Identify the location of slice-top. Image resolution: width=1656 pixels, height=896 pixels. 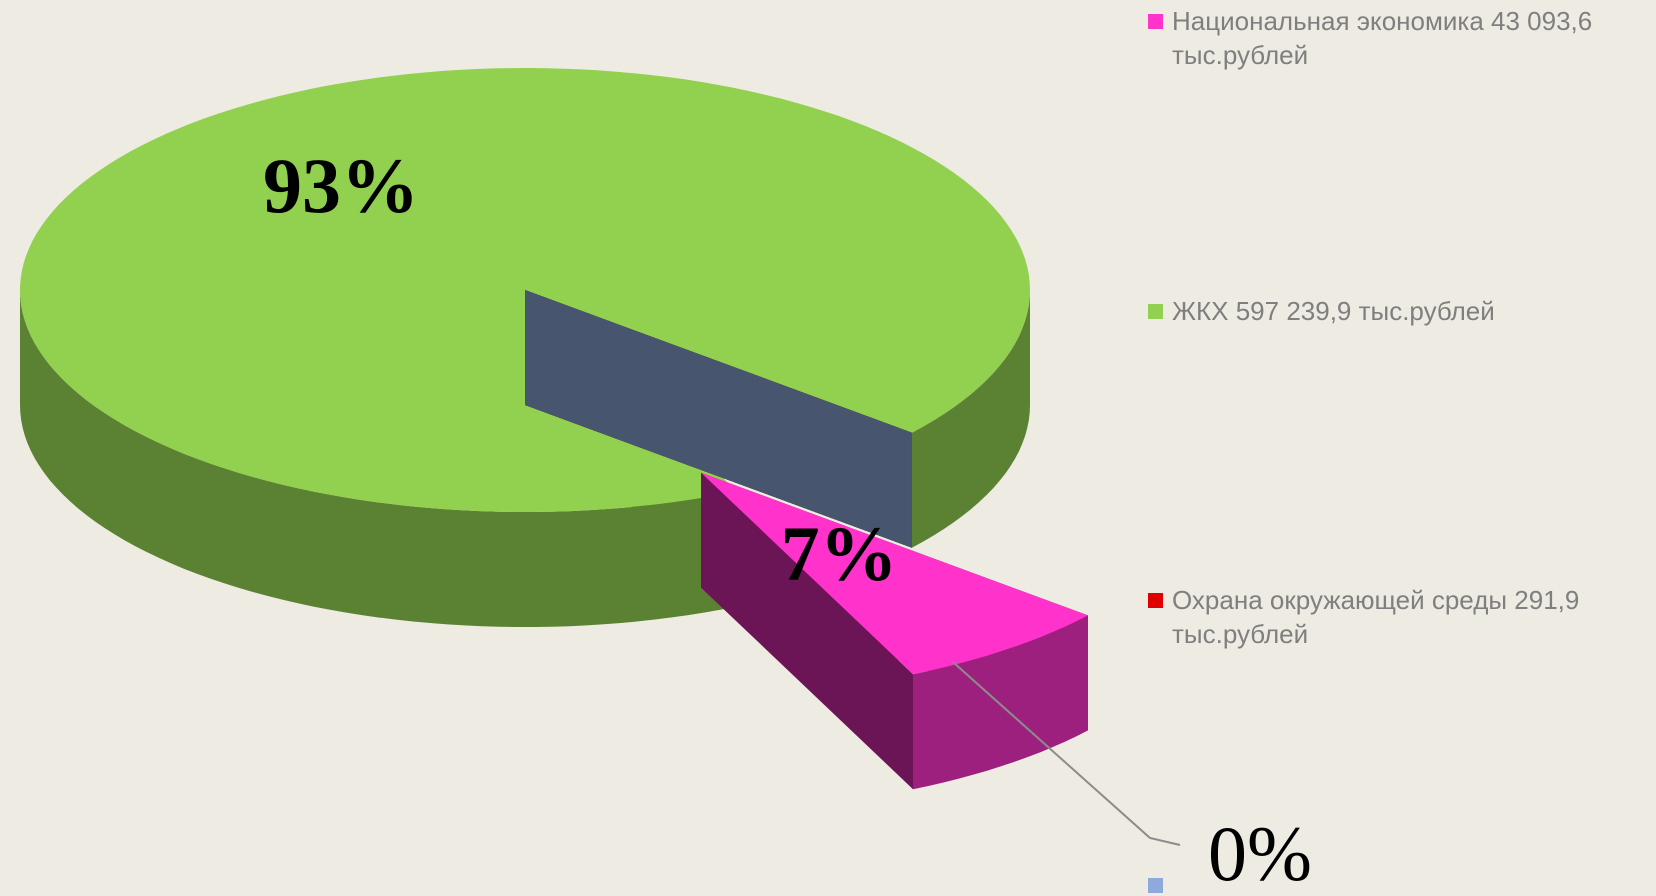
(894, 573).